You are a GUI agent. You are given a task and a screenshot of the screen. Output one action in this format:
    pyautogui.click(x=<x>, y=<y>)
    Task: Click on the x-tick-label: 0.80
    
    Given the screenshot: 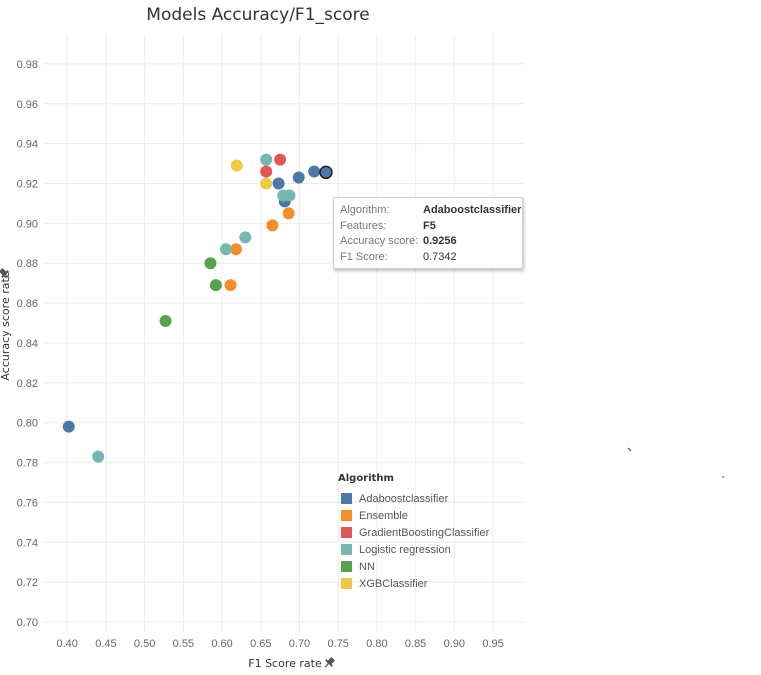 What is the action you would take?
    pyautogui.click(x=376, y=644)
    